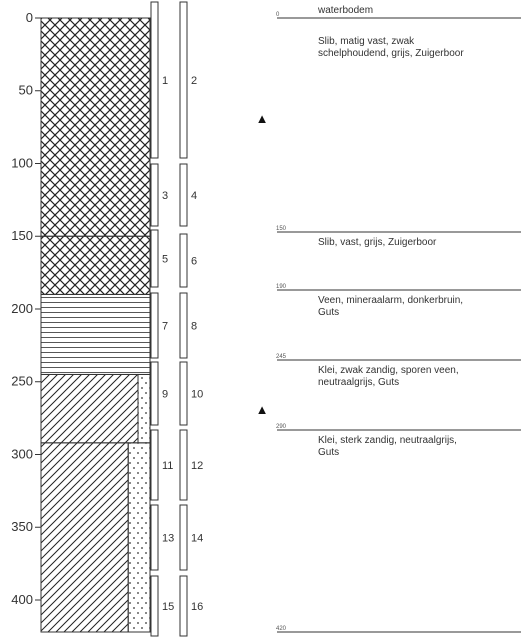  Describe the element at coordinates (390, 300) in the screenshot. I see `layer-description-text: Veen, mineraalarm, donkerbruin,` at that location.